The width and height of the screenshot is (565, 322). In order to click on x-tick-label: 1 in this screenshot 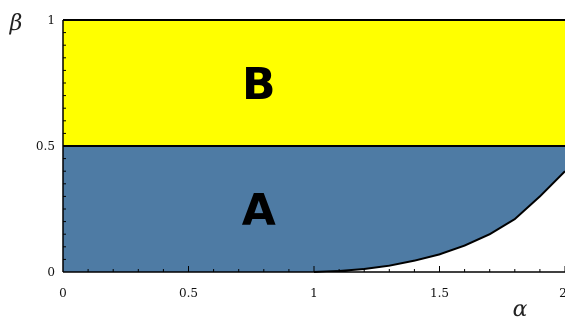, I will do `click(314, 293)`.